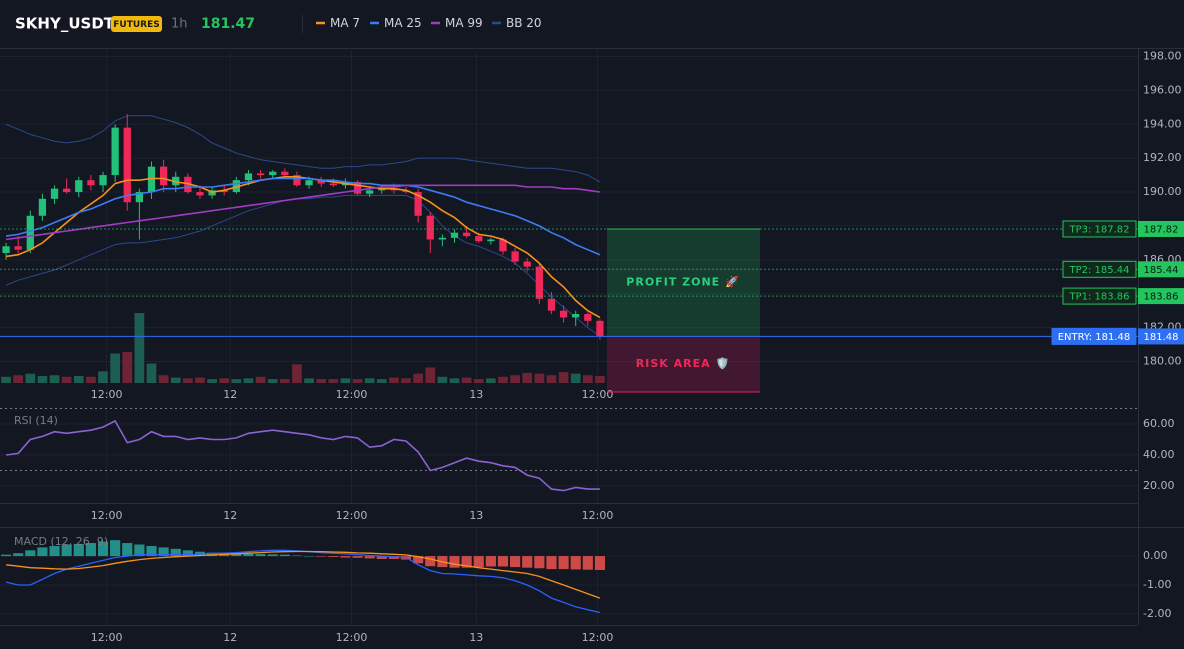 The width and height of the screenshot is (1184, 649). Describe the element at coordinates (1159, 485) in the screenshot. I see `y-tick-label: 20.00` at that location.